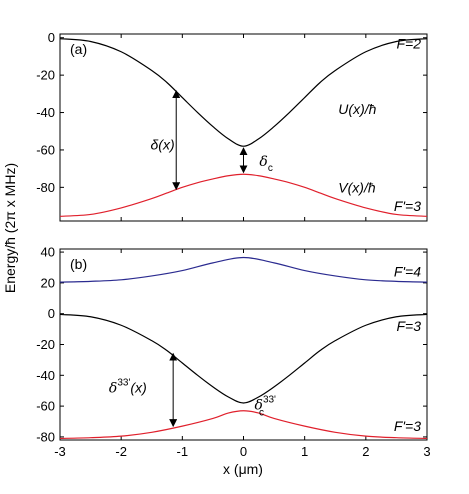 This screenshot has height=494, width=469. What do you see at coordinates (365, 451) in the screenshot?
I see `x-tick-label: 2` at bounding box center [365, 451].